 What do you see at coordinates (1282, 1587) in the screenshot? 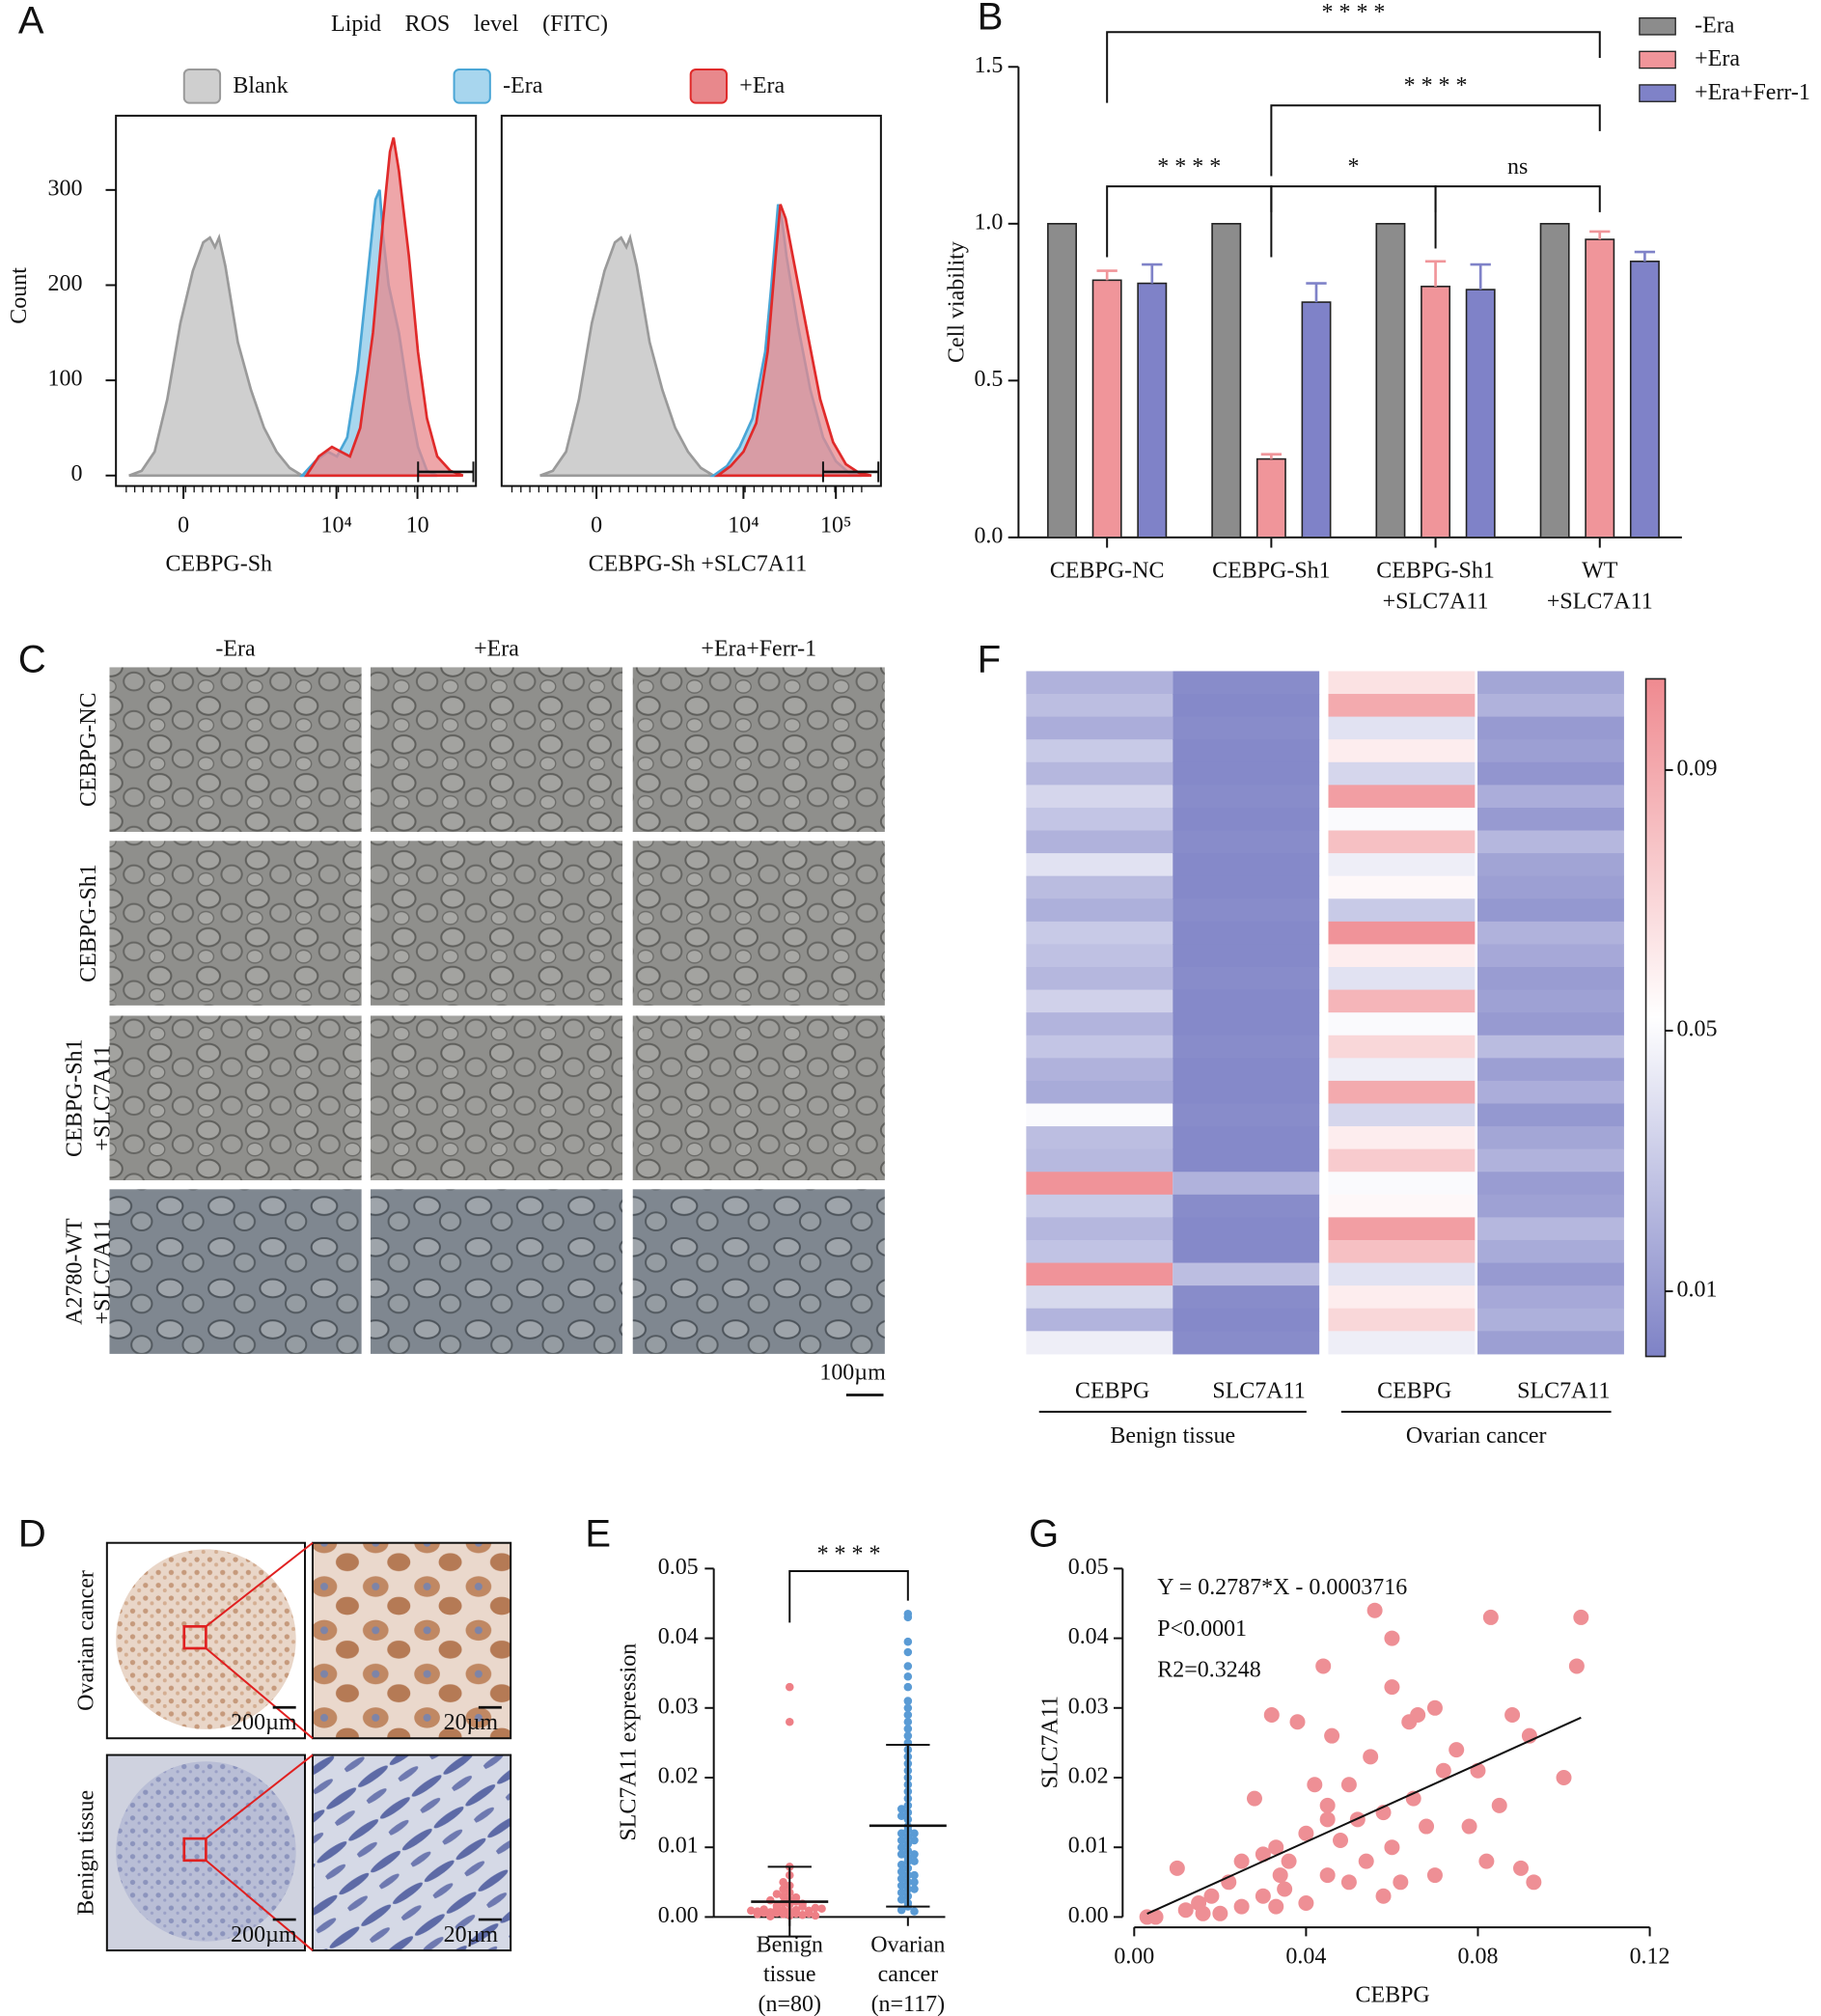
I see `annotation: Y = 0.2787*X - 0.0003716` at bounding box center [1282, 1587].